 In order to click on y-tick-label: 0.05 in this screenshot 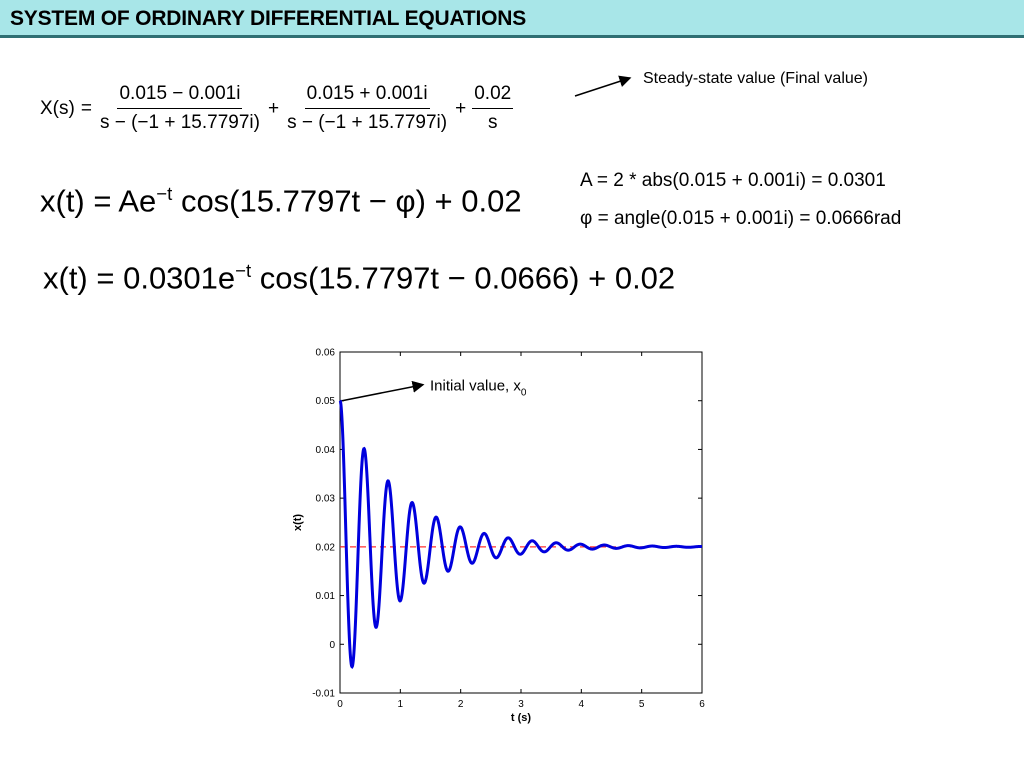, I will do `click(326, 401)`.